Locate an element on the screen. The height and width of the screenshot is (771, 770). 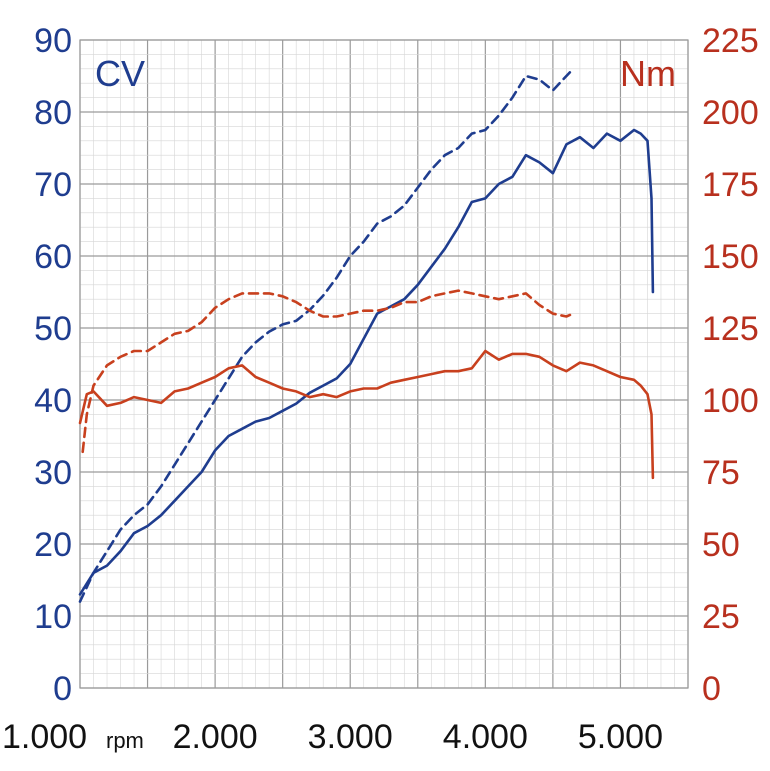
left-tick-label: 0 is located at coordinates (62, 689).